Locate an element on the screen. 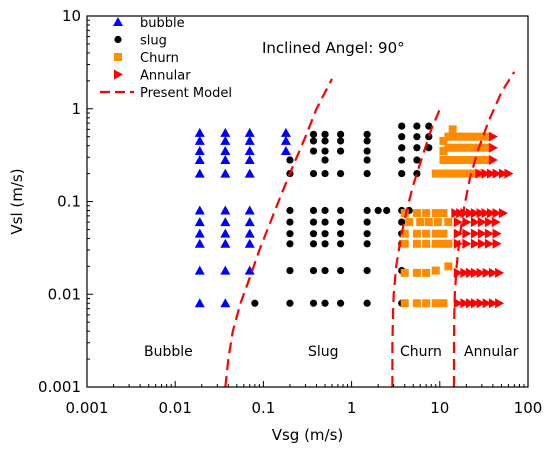 This screenshot has height=449, width=550. legend-label: Present Model is located at coordinates (186, 93).